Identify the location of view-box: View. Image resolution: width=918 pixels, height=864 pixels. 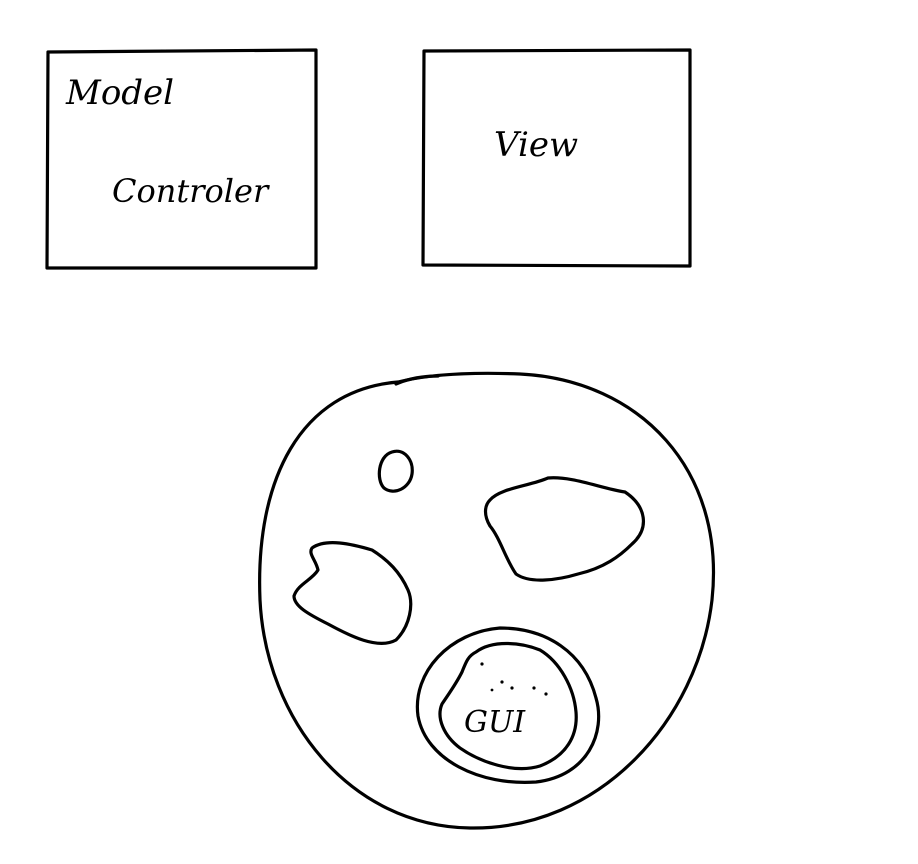
(556, 158).